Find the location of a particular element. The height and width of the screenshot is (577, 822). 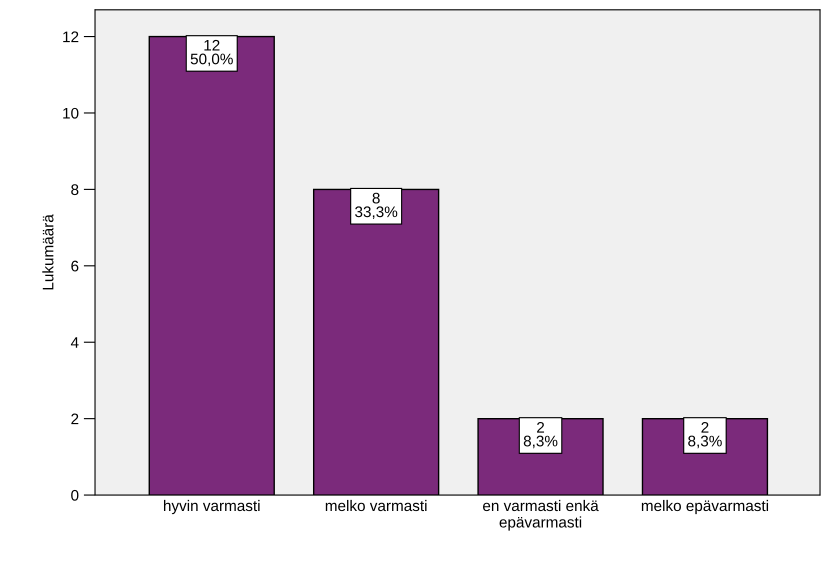

y-tick-label: 10 is located at coordinates (70, 113).